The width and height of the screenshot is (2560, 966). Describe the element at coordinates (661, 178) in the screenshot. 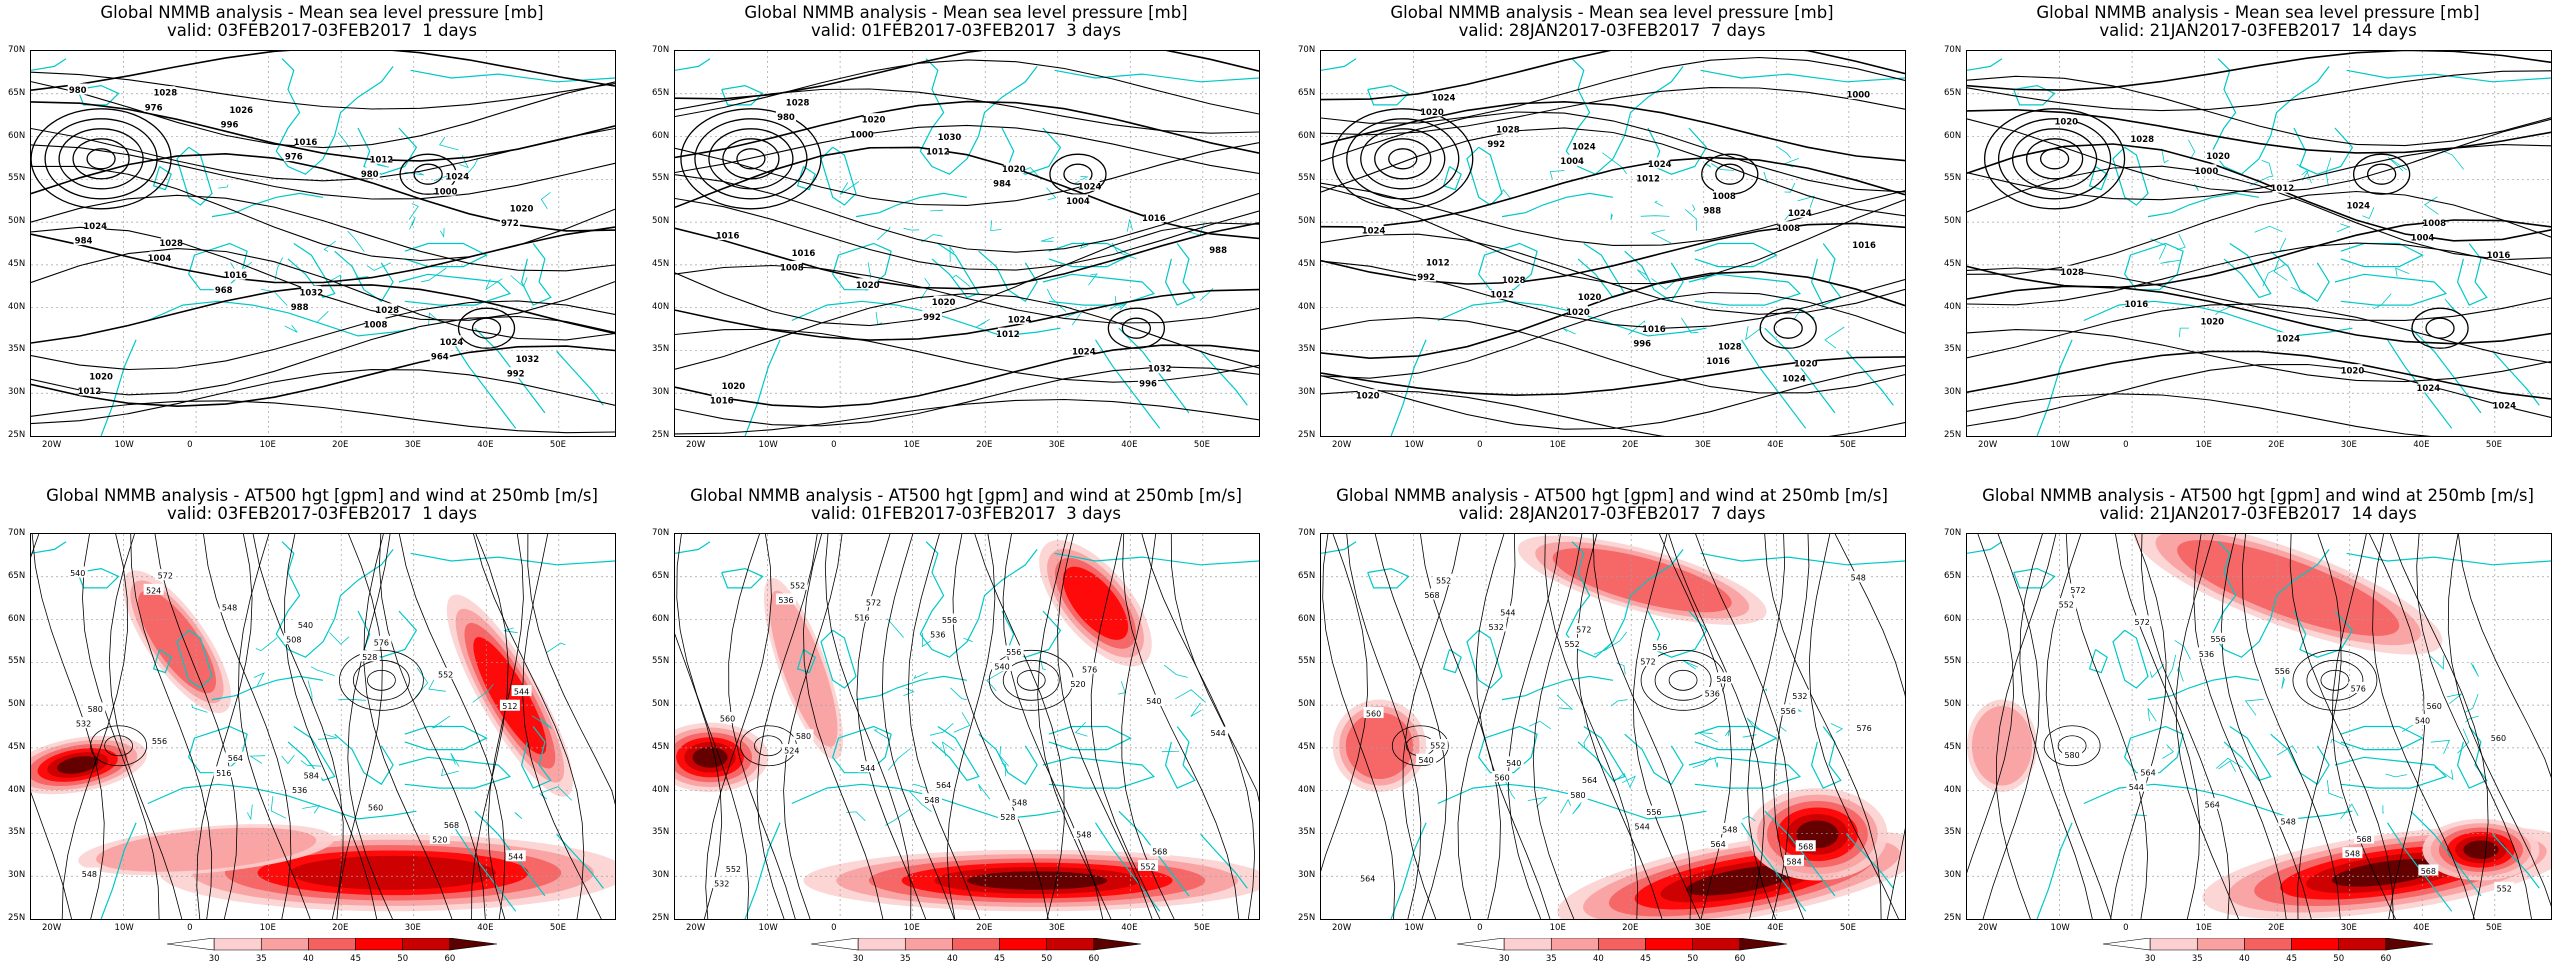

I see `lat-tick-label: 55N` at that location.